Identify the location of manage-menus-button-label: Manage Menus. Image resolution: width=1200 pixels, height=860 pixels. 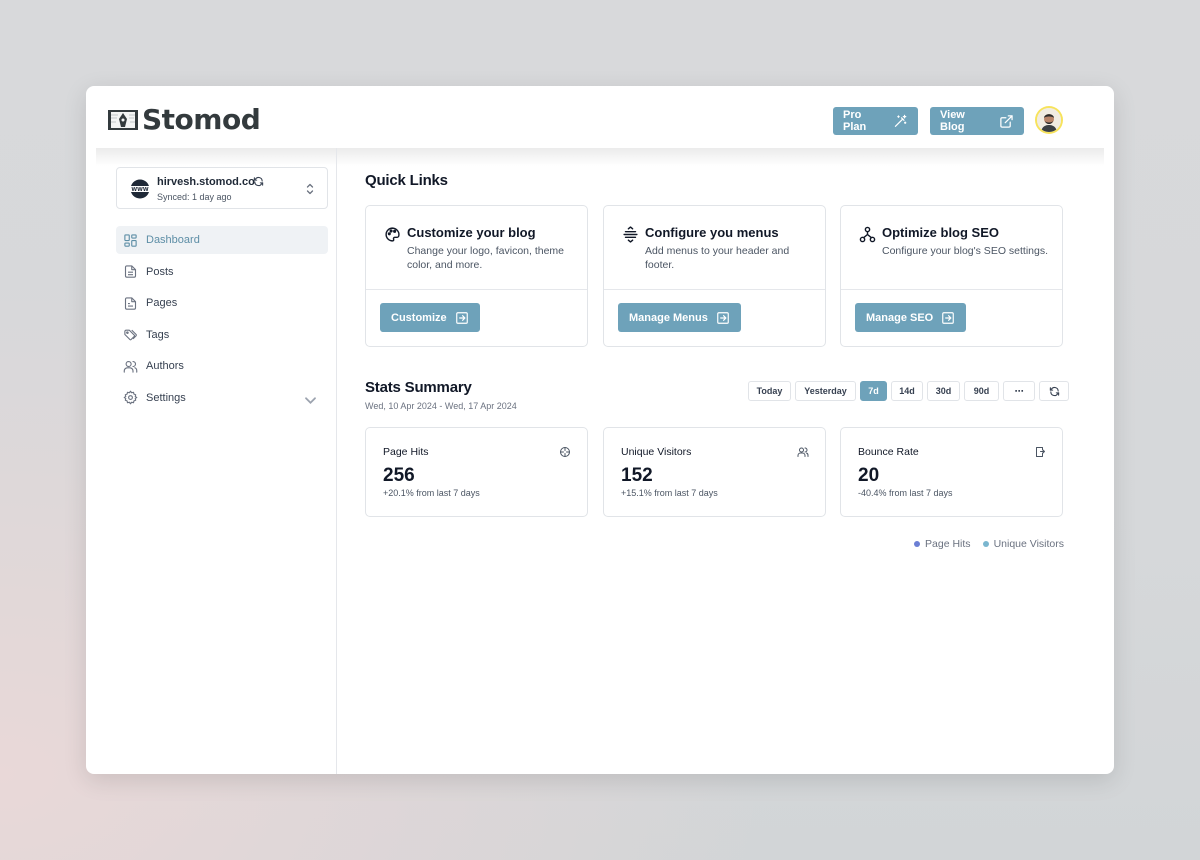
(668, 317).